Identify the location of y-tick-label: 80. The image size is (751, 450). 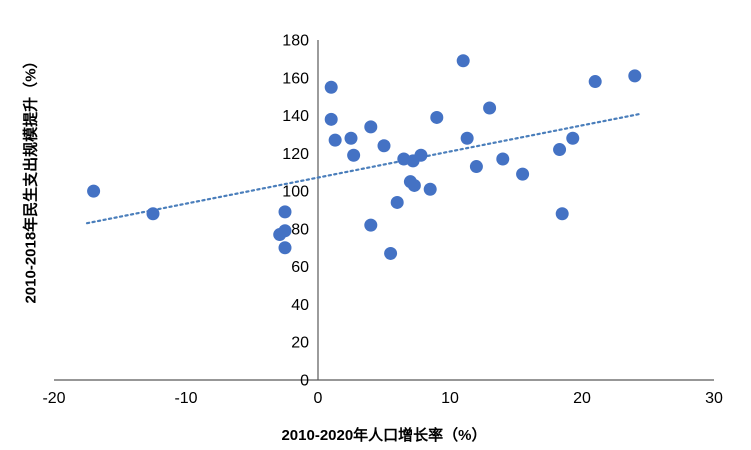
(300, 229).